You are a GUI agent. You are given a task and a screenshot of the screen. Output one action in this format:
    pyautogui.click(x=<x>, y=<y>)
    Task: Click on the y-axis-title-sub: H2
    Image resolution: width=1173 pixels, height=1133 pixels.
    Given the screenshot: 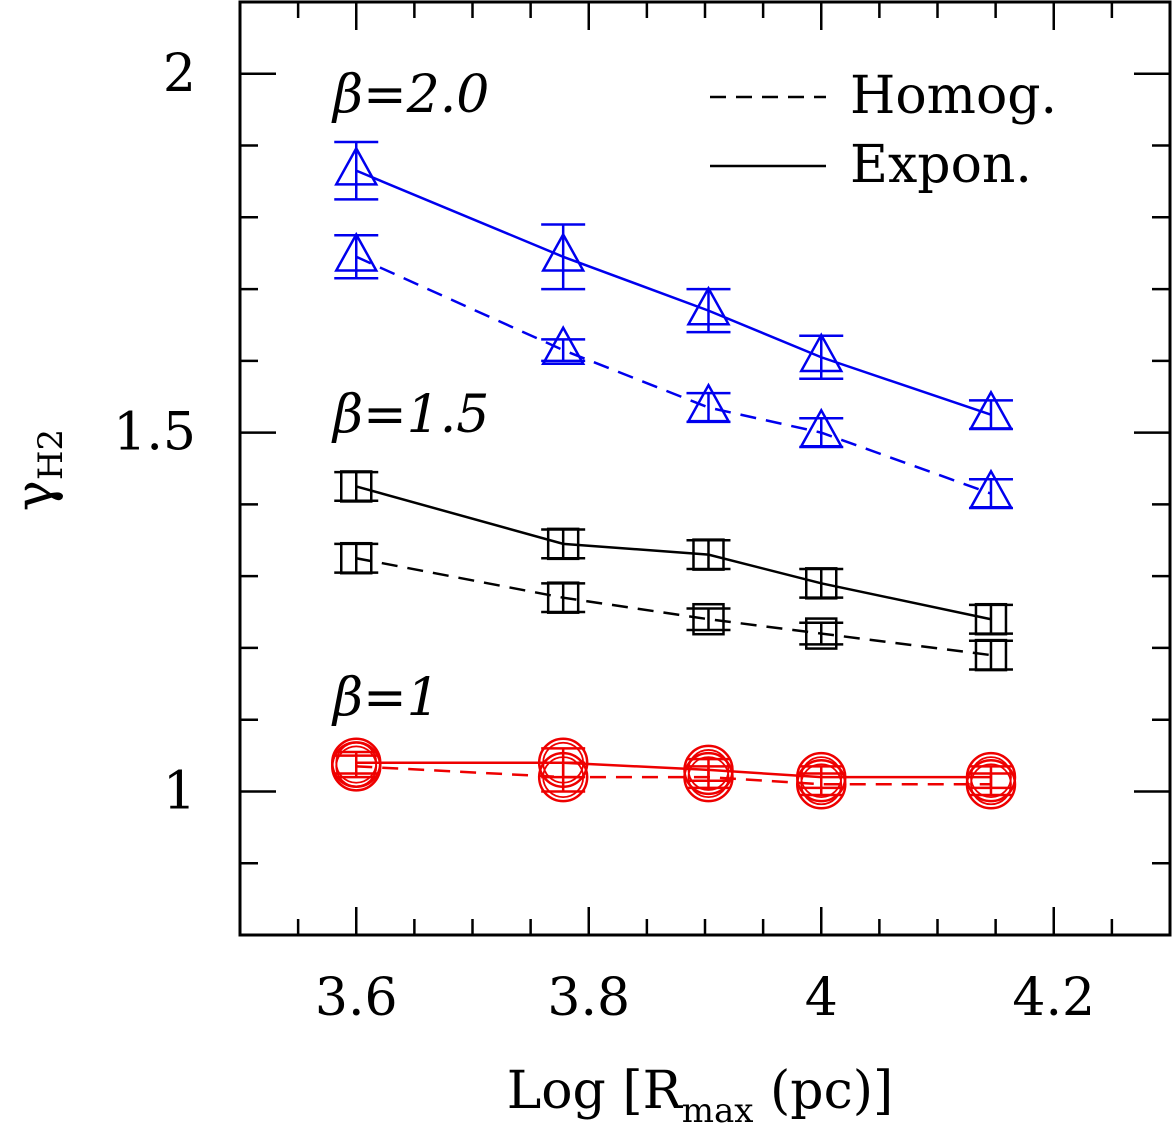 What is the action you would take?
    pyautogui.click(x=51, y=454)
    